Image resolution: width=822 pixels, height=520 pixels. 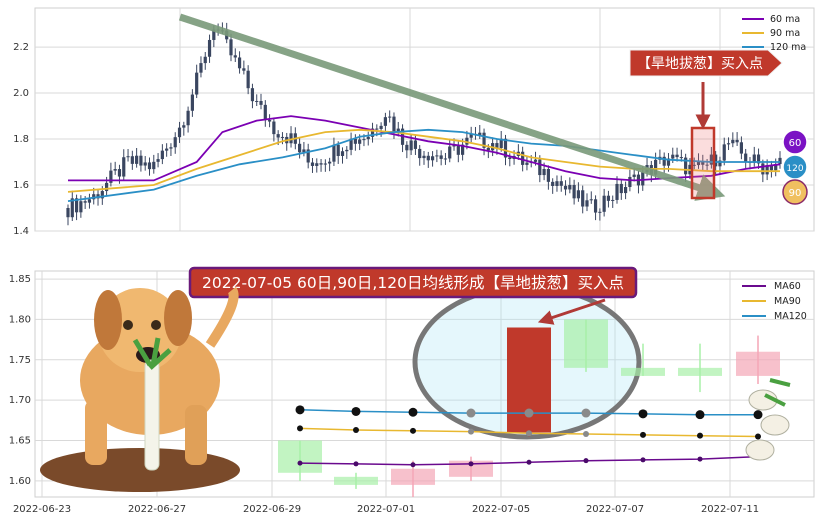 What do you see at coordinates (706, 63) in the screenshot?
I see `callout-banner` at bounding box center [706, 63].